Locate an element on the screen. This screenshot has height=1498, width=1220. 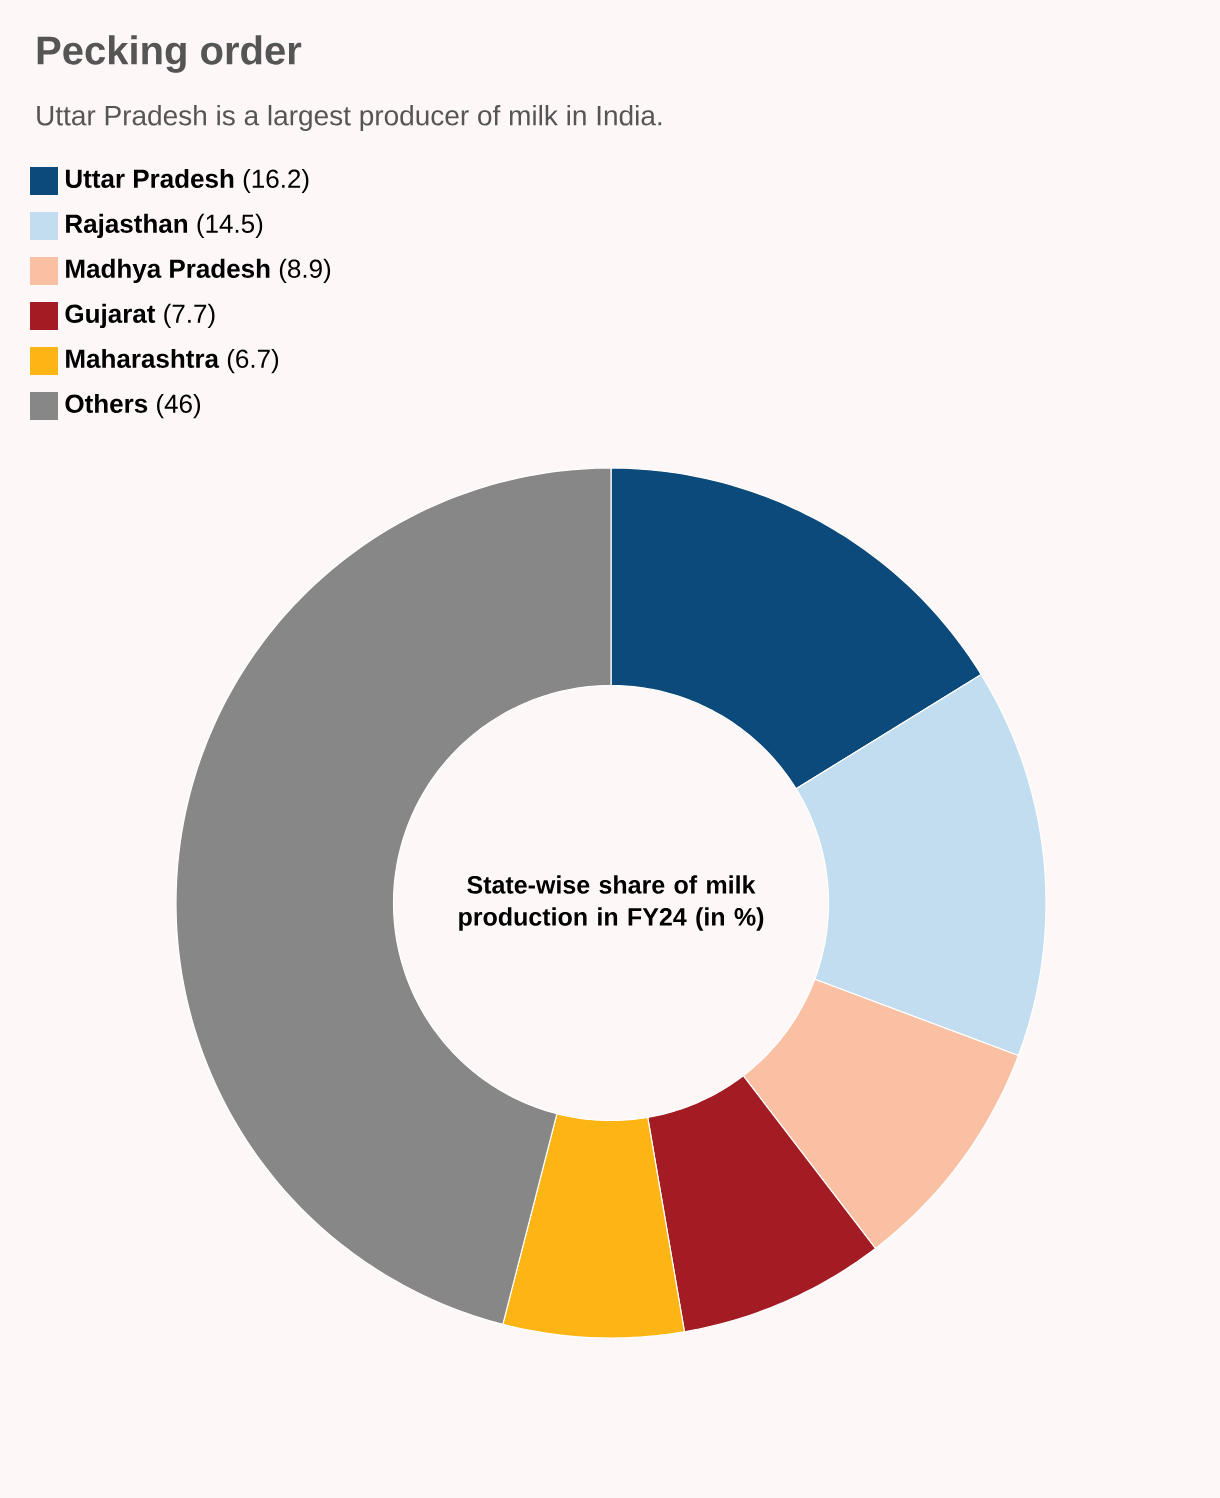
legend-label: Uttar Pradesh is located at coordinates (149, 178).